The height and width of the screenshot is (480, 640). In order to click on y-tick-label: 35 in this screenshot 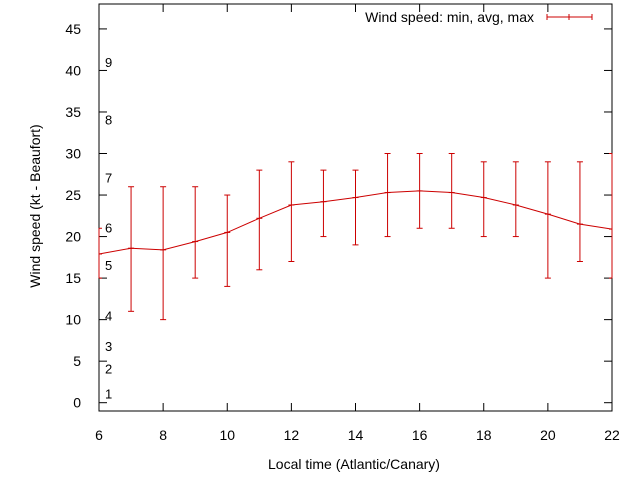, I will do `click(73, 112)`.